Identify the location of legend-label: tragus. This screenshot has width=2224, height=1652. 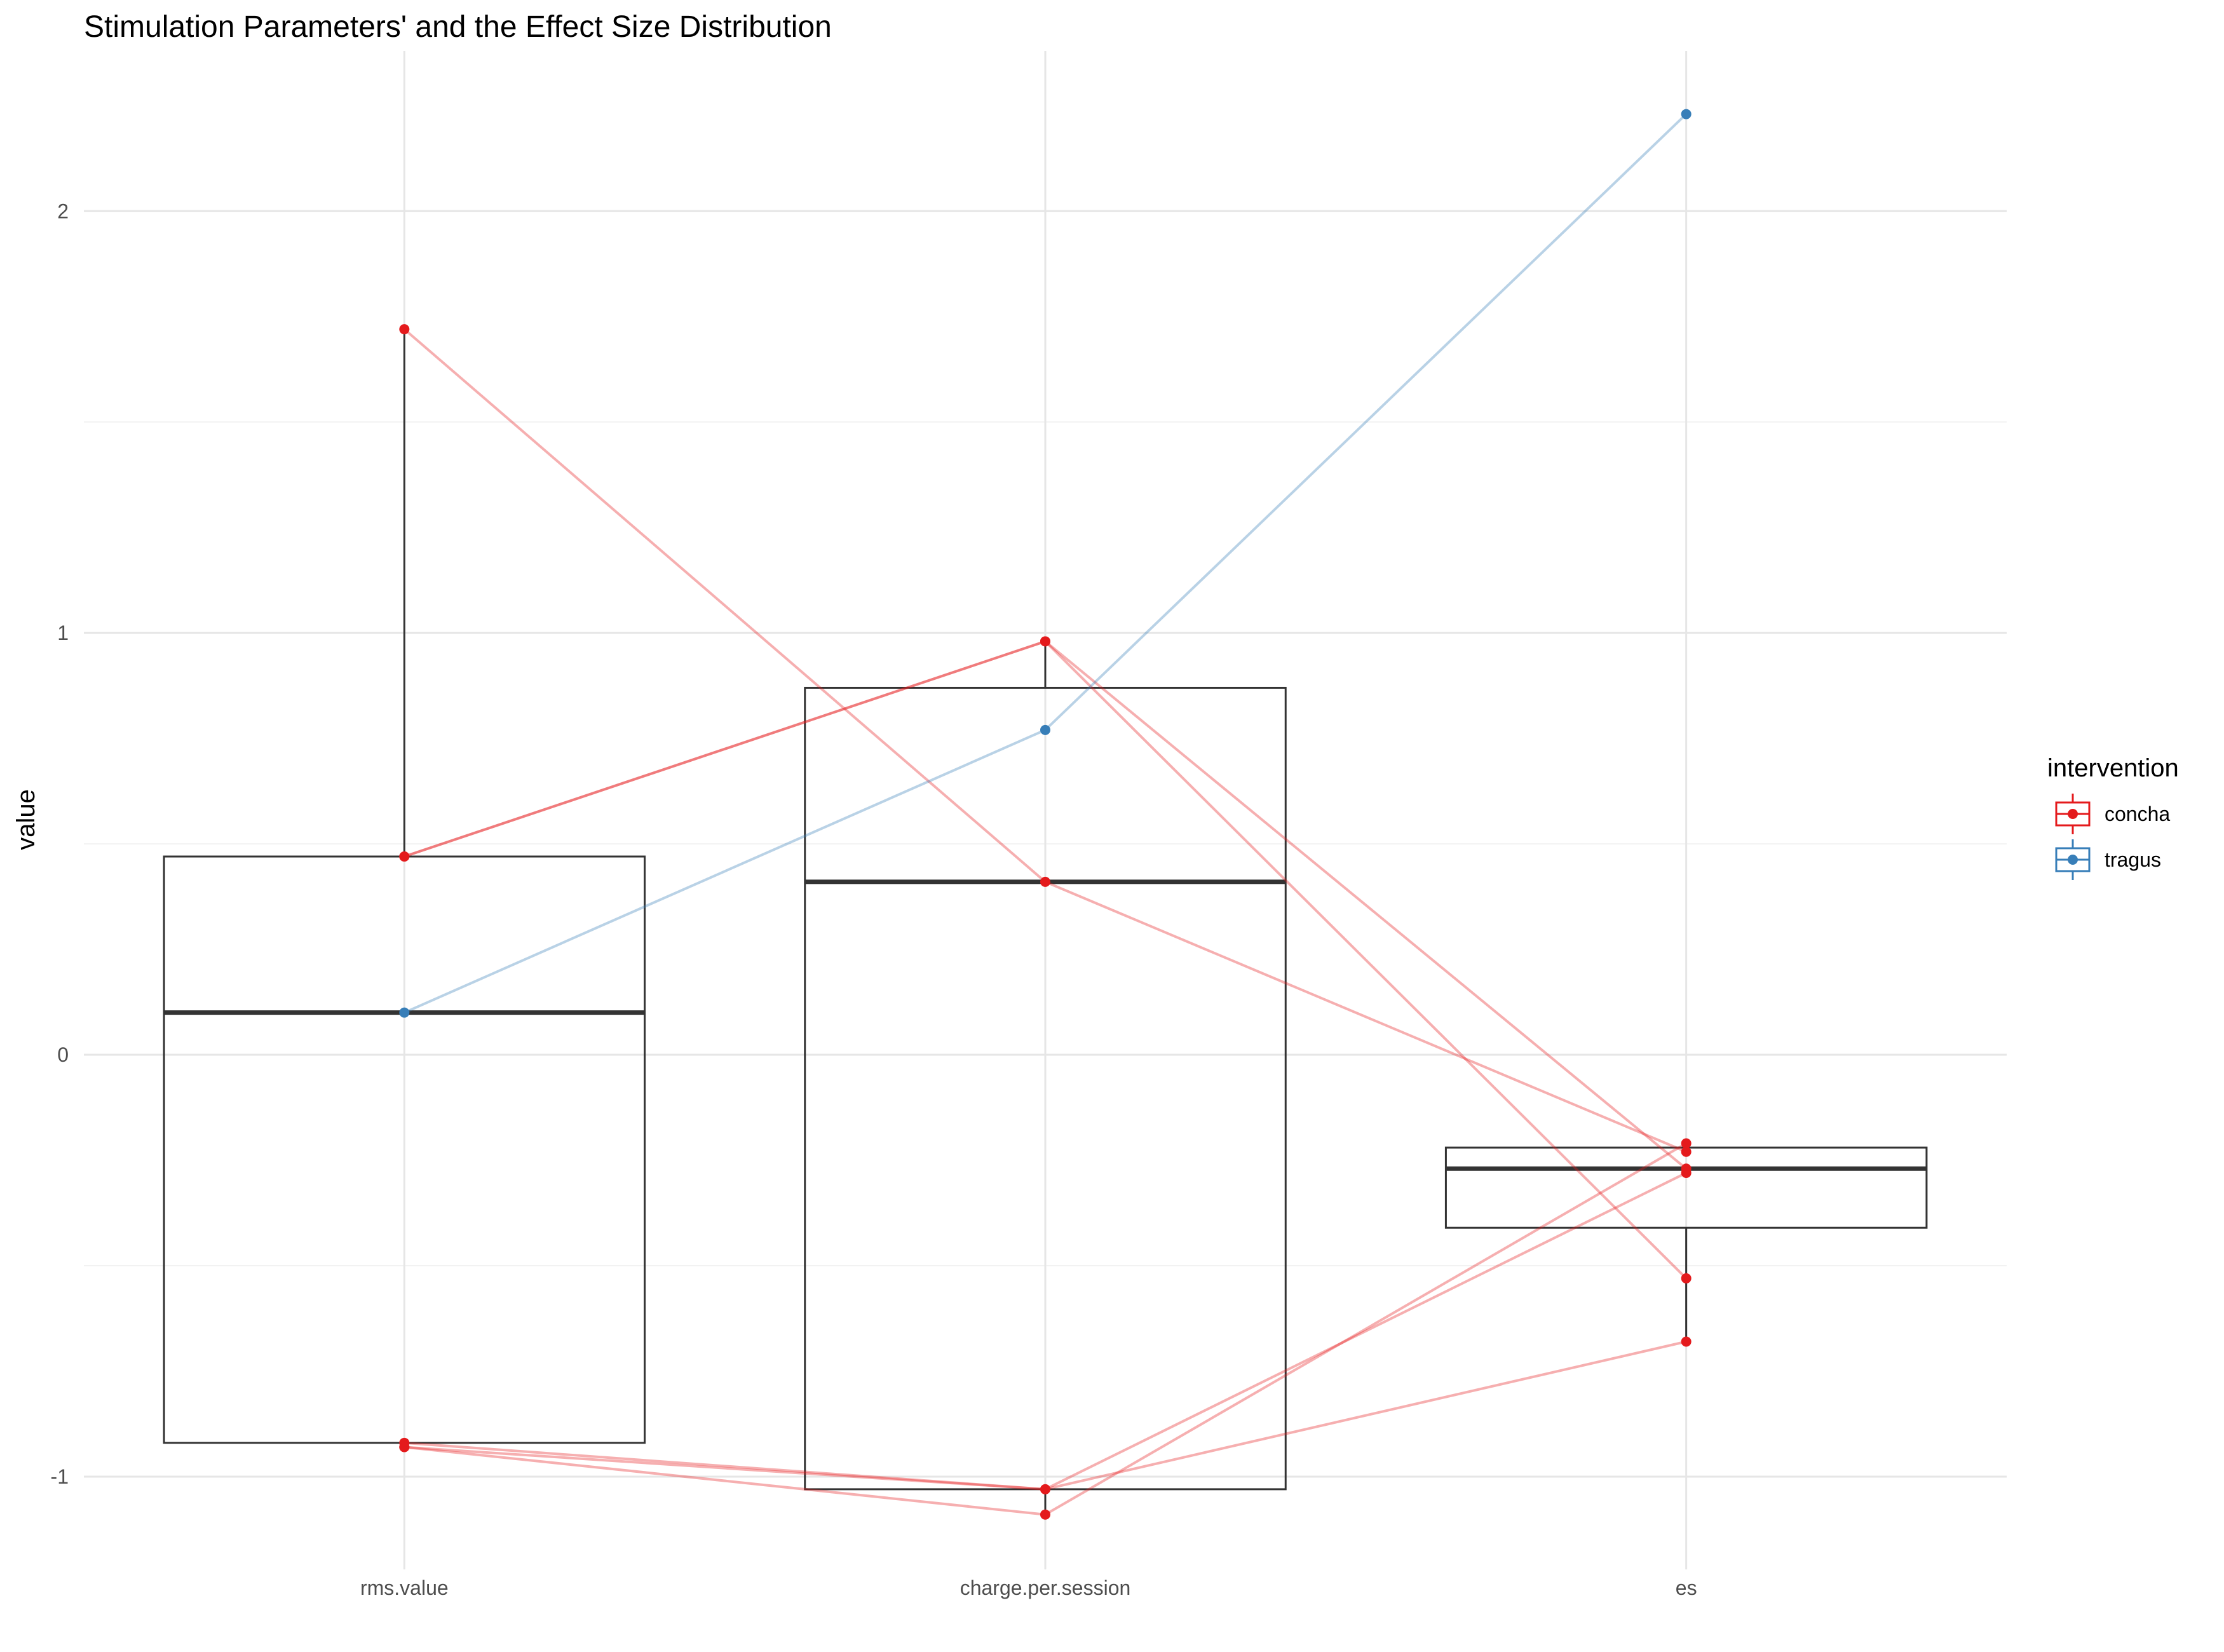
(2133, 860).